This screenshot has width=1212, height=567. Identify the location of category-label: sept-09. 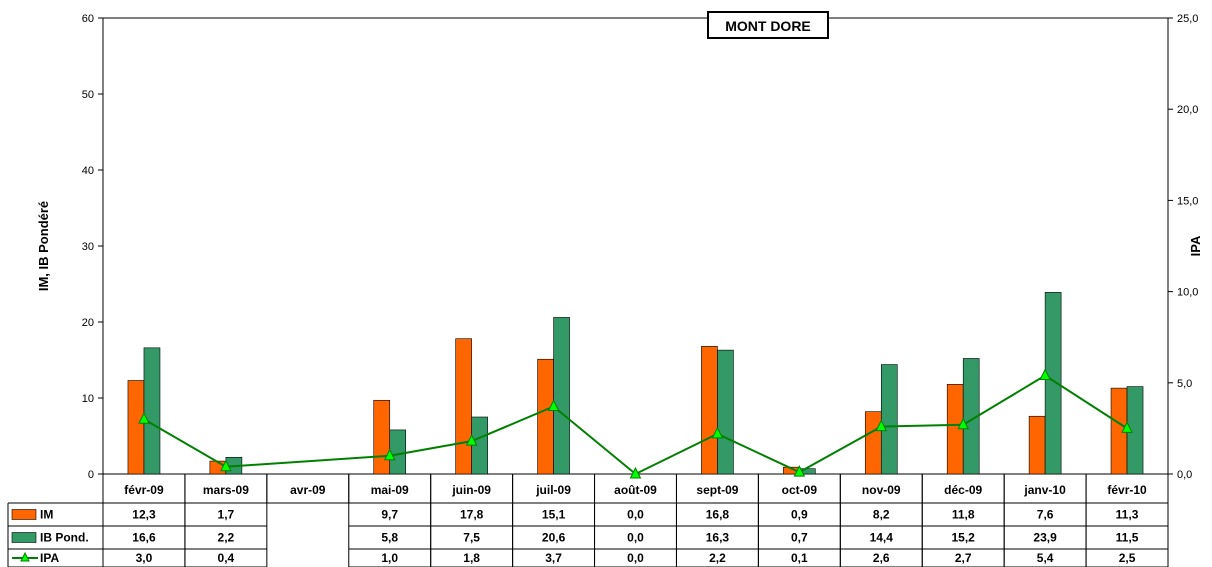
(717, 490).